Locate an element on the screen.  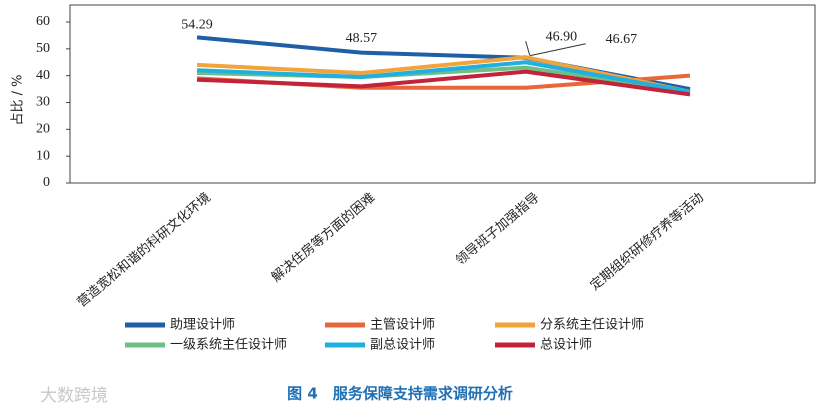
y-tick-label: 60 is located at coordinates (43, 21).